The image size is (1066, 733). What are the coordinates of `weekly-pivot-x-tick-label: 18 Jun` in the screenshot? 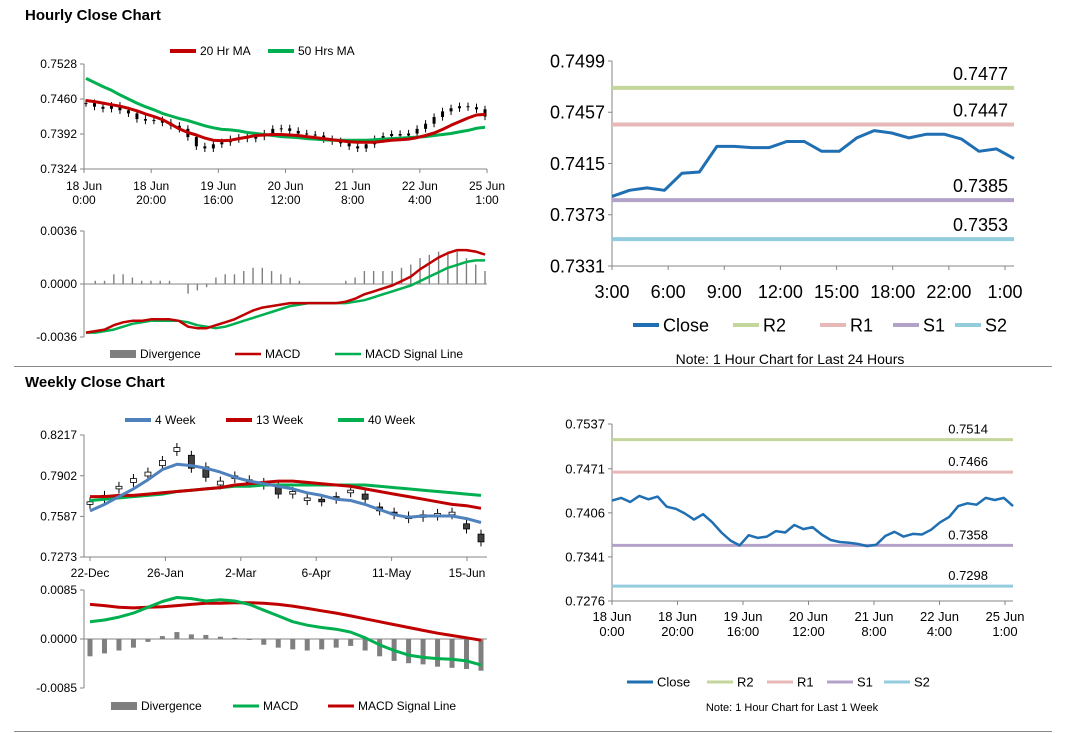 It's located at (611, 616).